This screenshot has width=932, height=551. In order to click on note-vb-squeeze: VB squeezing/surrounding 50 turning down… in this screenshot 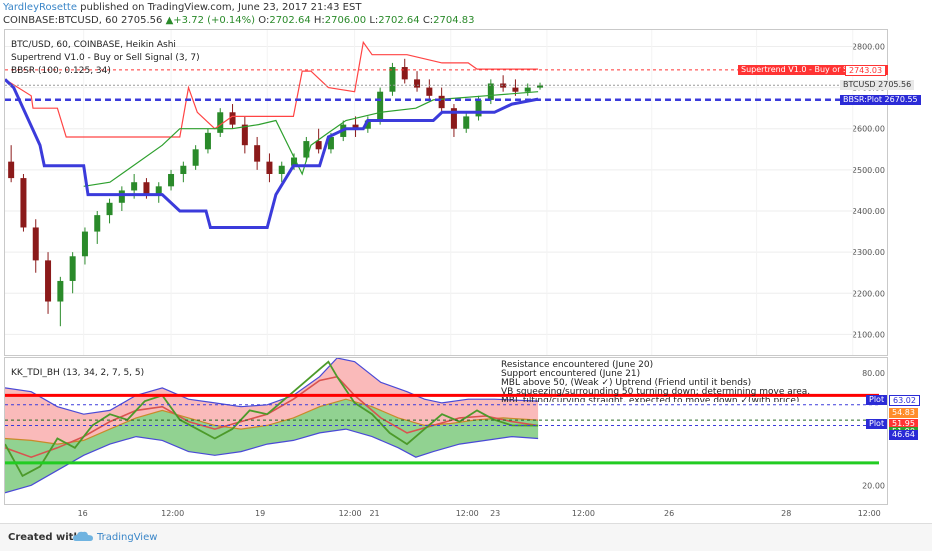, I will do `click(656, 392)`.